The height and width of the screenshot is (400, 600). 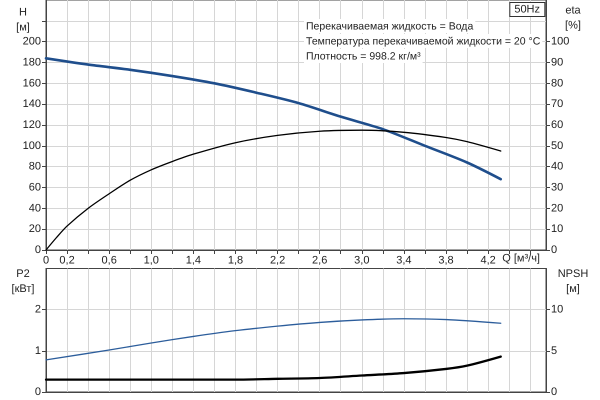 What do you see at coordinates (390, 26) in the screenshot?
I see `annotation: Перекачиваемая жидкость = Вода` at bounding box center [390, 26].